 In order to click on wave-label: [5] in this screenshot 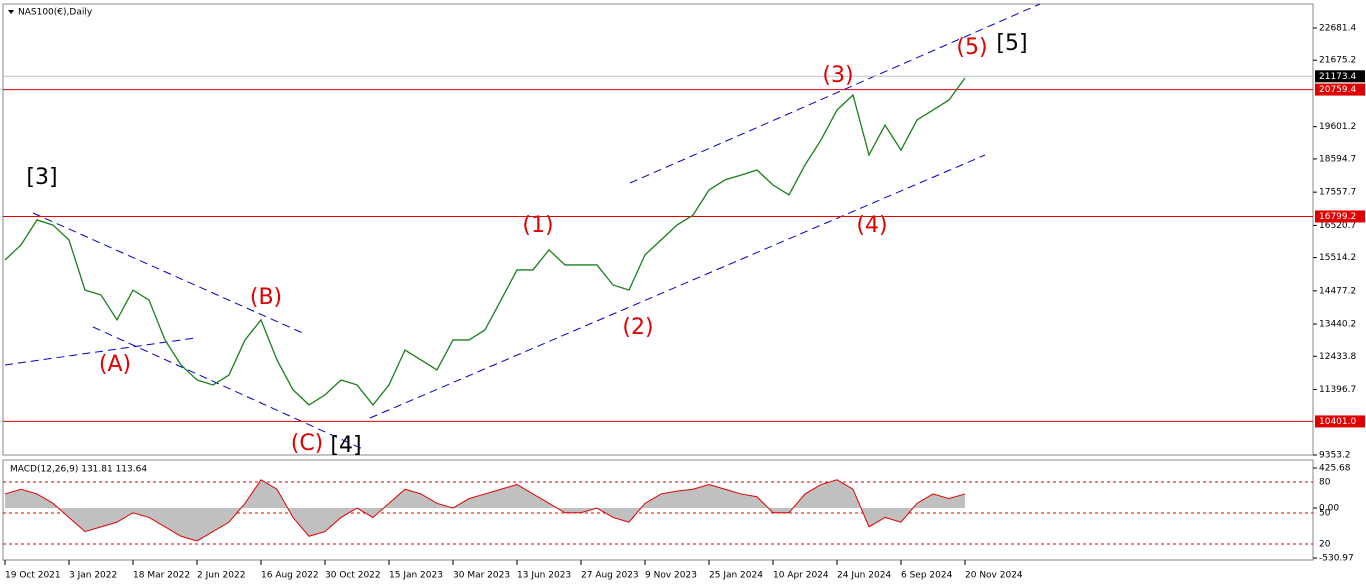, I will do `click(1011, 43)`.